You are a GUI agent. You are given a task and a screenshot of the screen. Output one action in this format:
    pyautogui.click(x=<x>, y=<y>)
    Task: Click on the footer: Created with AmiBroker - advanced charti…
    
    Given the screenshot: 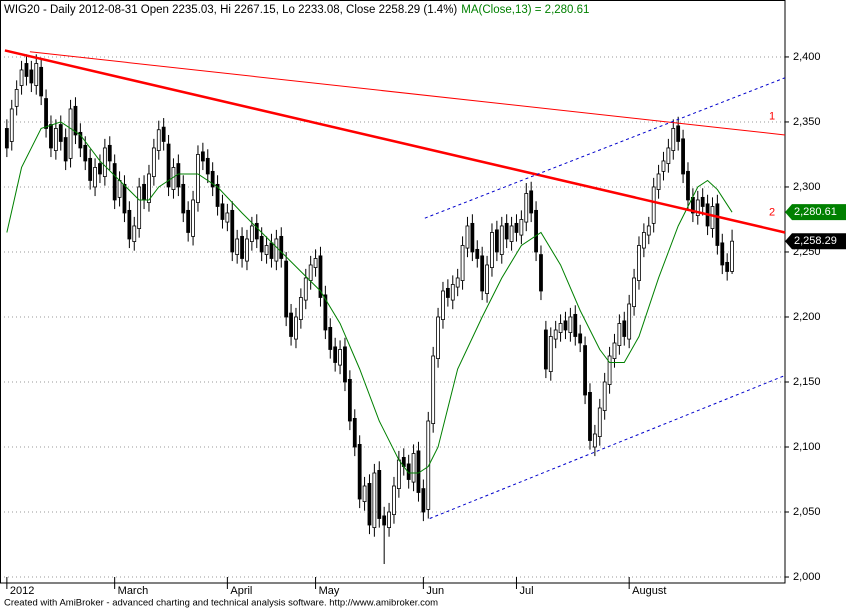 What is the action you would take?
    pyautogui.click(x=221, y=603)
    